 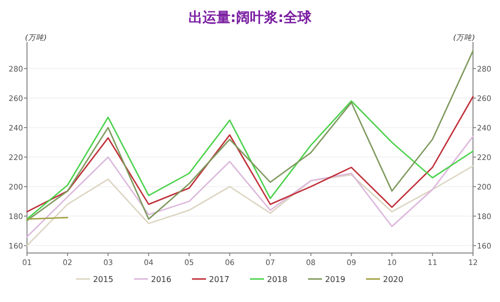 I want to click on legend-label: 2017, so click(x=219, y=279).